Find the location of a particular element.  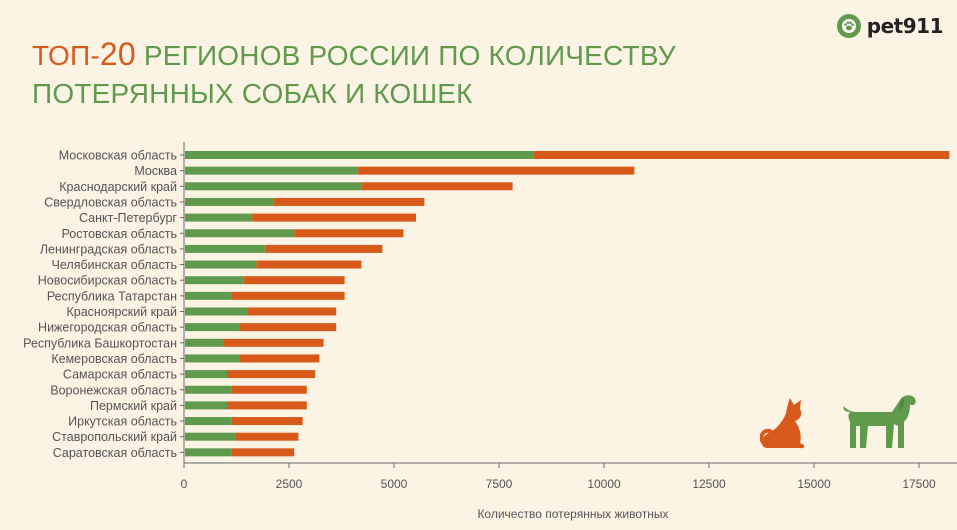

x-tick-label: 15000 is located at coordinates (814, 484).